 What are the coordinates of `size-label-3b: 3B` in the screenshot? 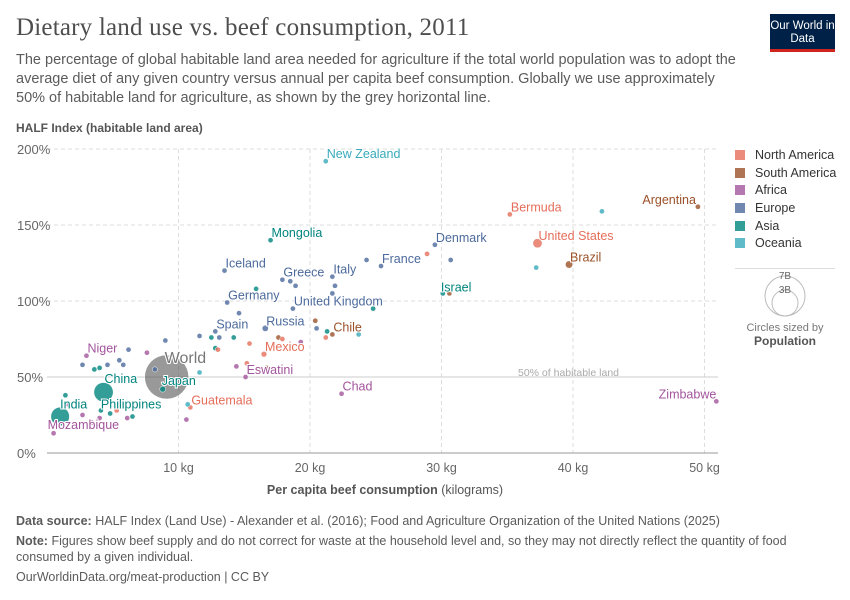 It's located at (785, 290).